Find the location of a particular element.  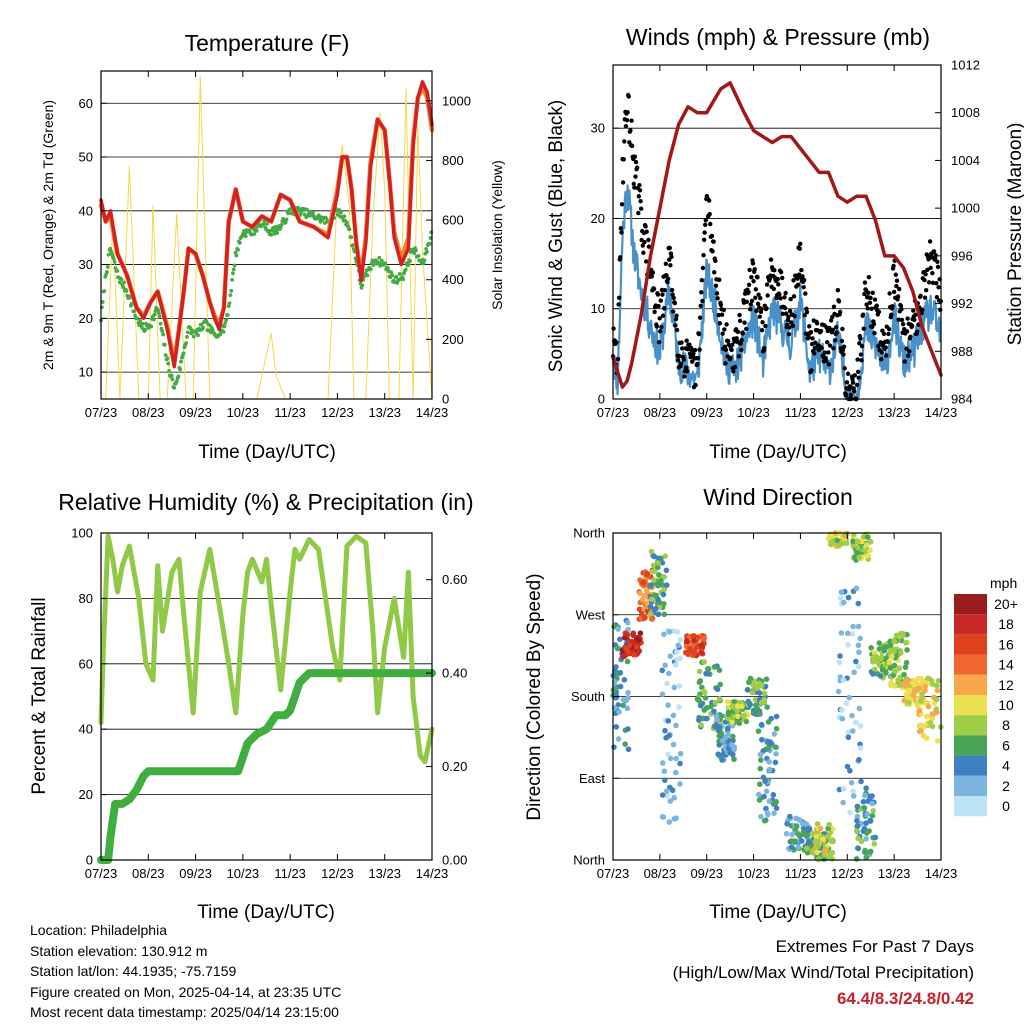

y-tick-label: 80 is located at coordinates (86, 598).